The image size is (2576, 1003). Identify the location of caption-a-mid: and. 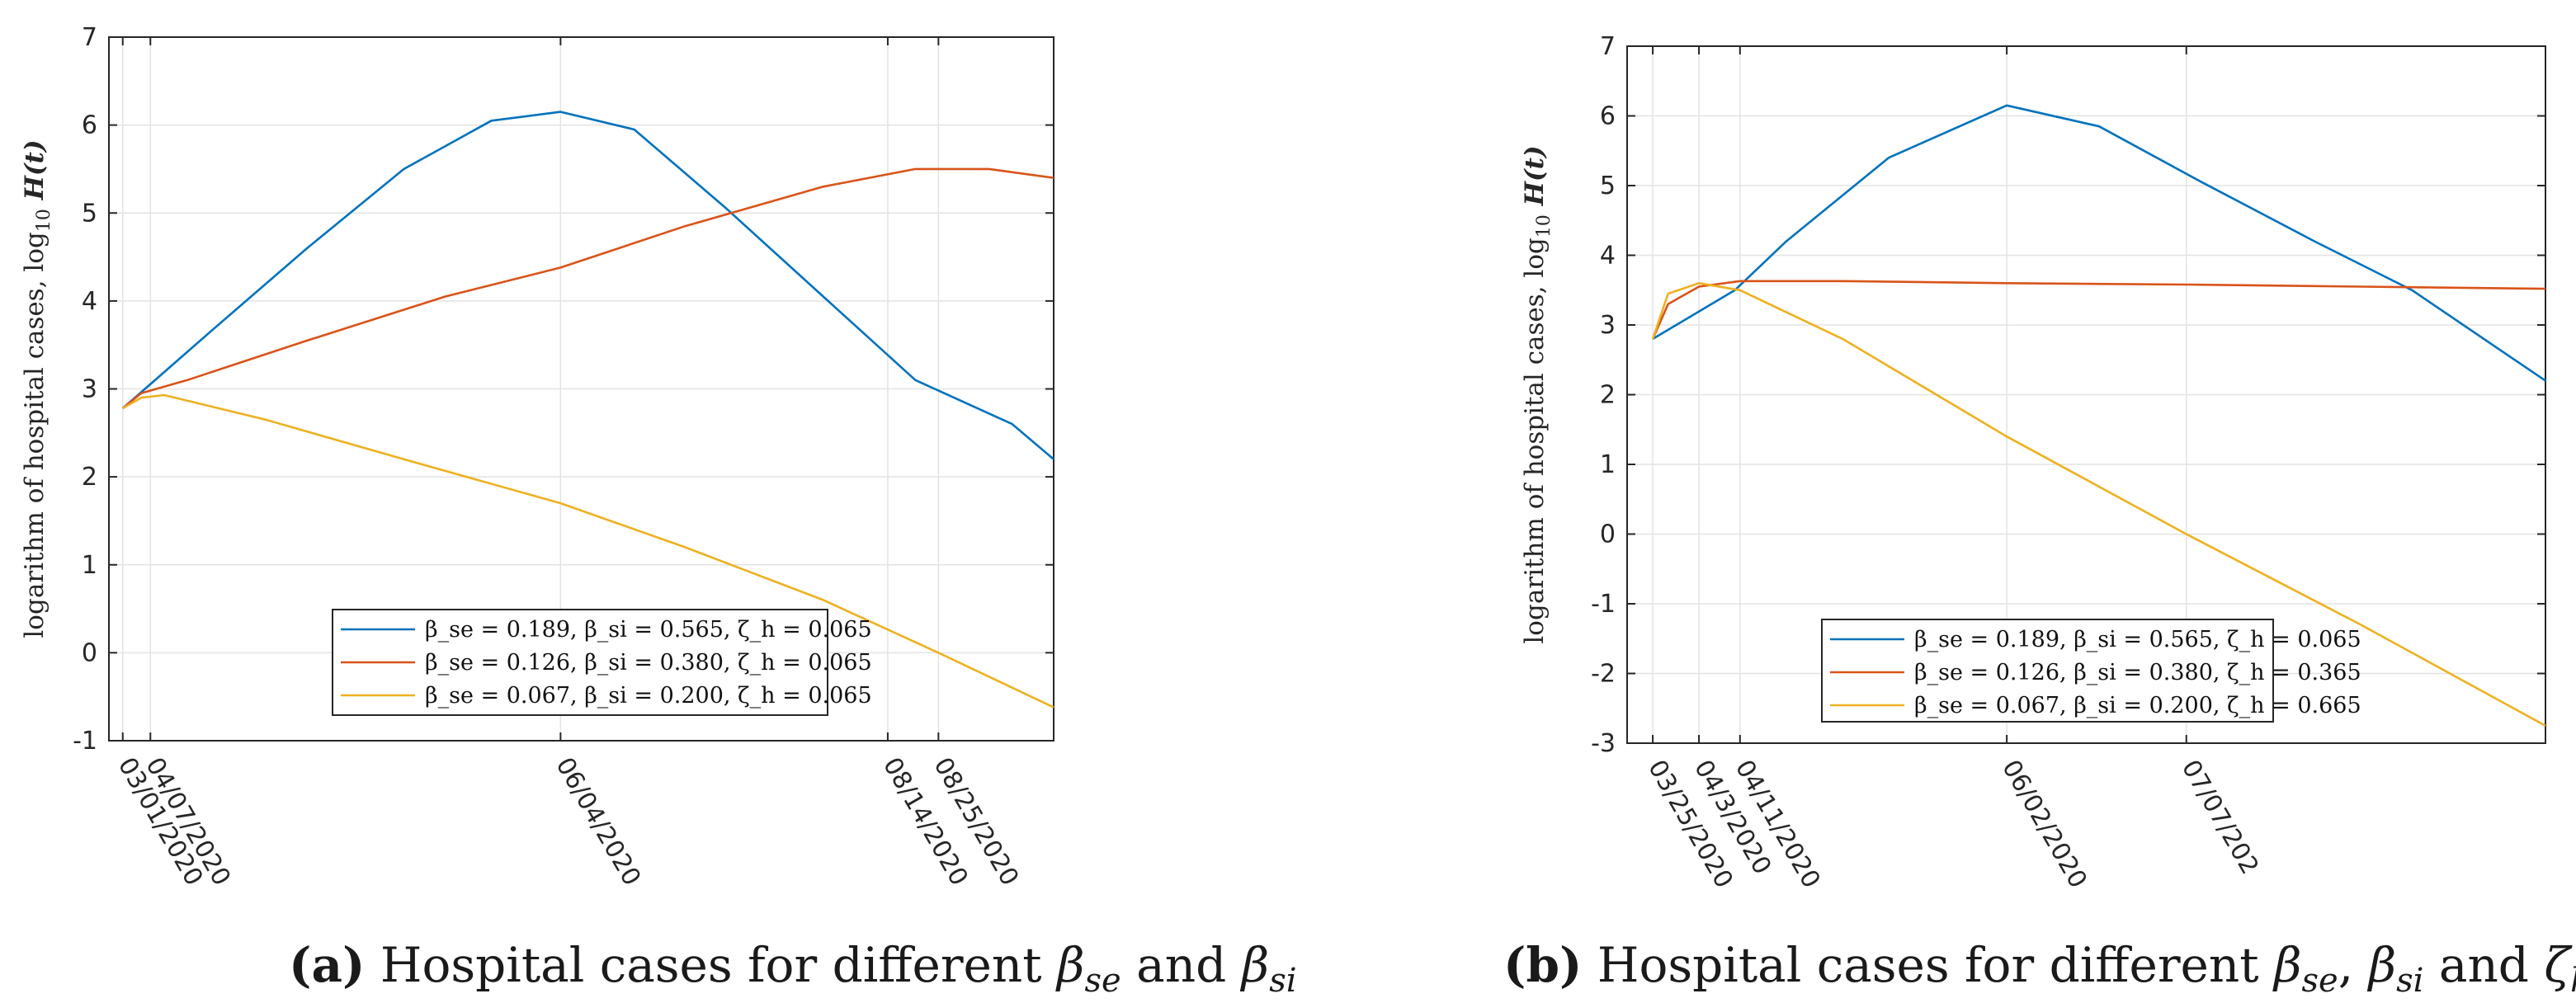
(1181, 965).